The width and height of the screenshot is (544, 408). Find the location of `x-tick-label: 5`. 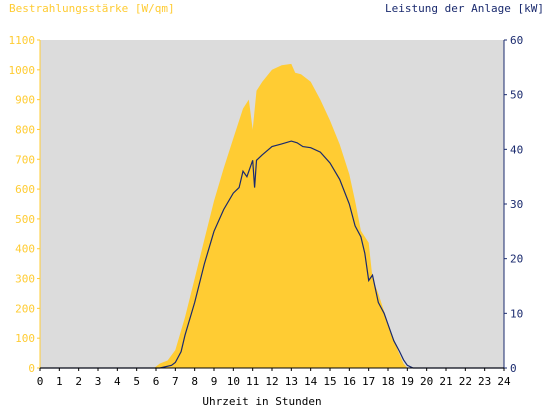

x-tick-label: 5 is located at coordinates (136, 381).